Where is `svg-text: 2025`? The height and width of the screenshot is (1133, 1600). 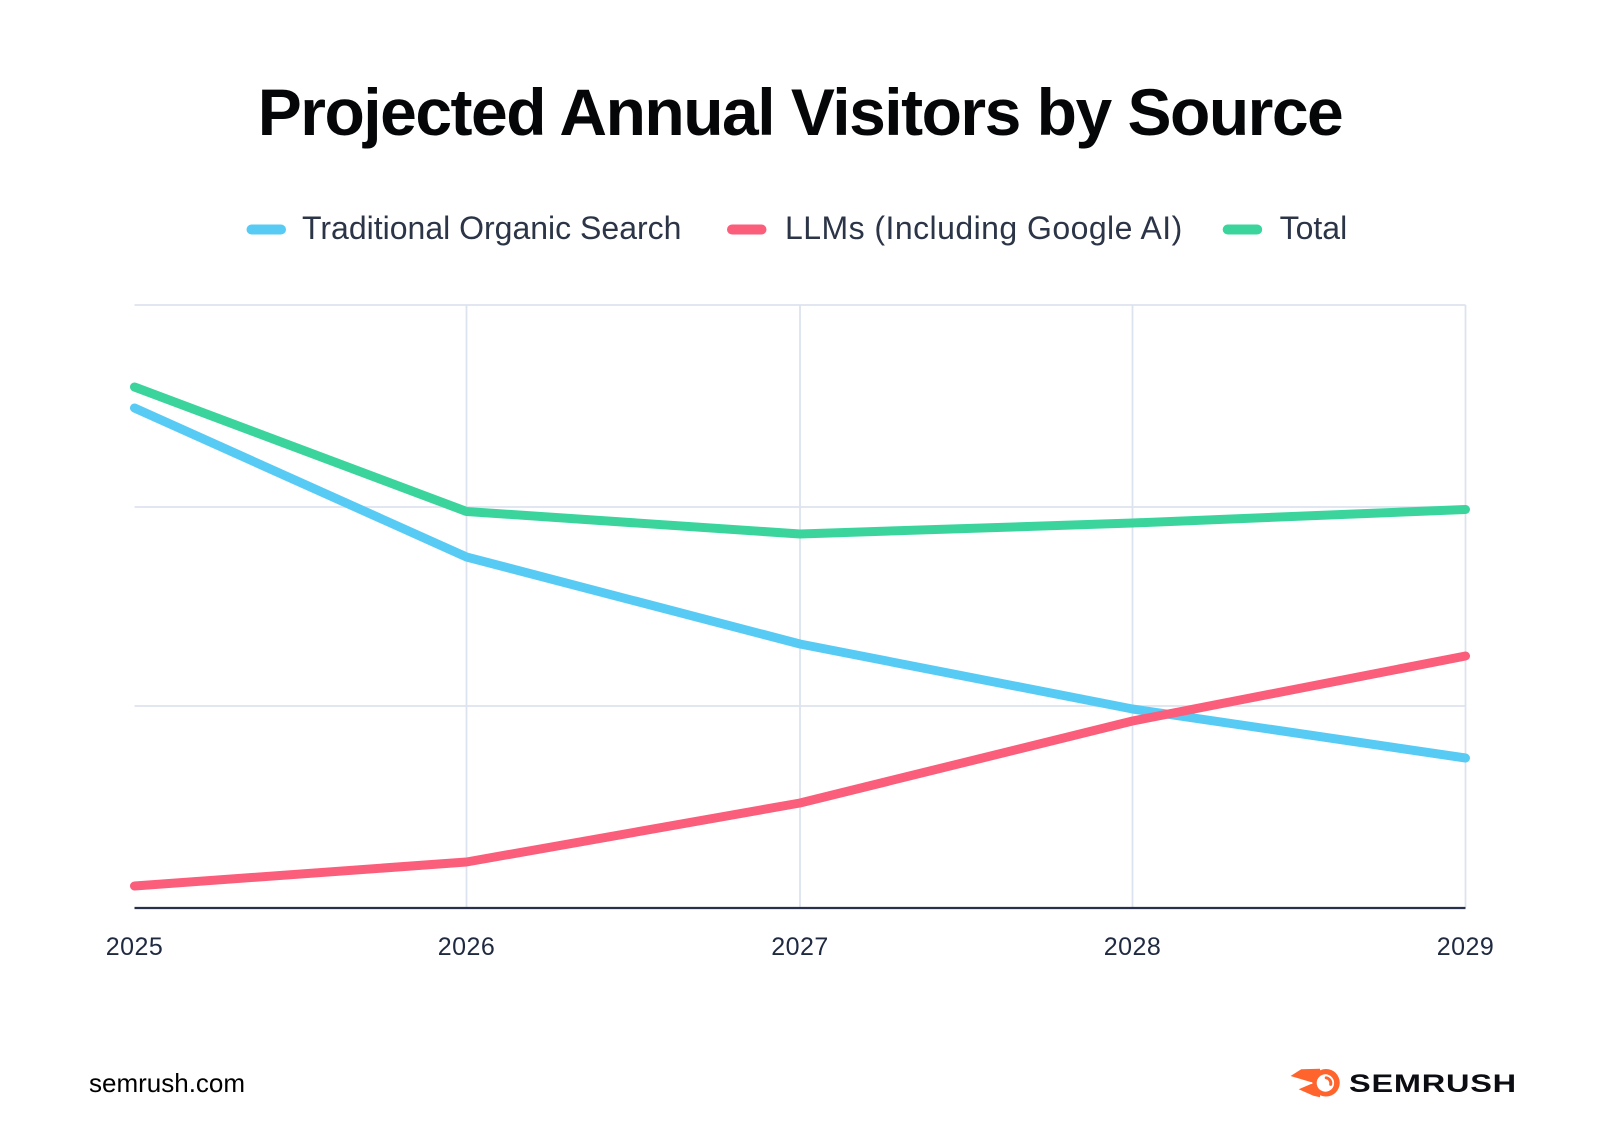 svg-text: 2025 is located at coordinates (135, 947).